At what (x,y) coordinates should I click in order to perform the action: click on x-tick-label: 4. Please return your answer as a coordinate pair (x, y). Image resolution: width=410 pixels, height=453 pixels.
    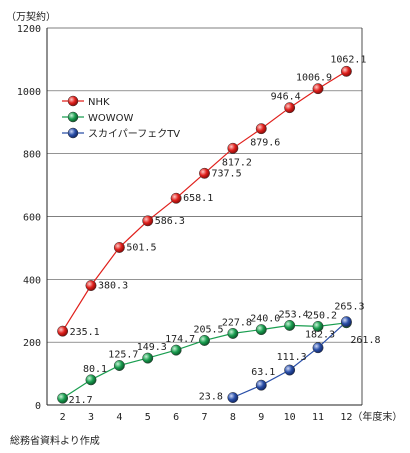
    Looking at the image, I should click on (119, 417).